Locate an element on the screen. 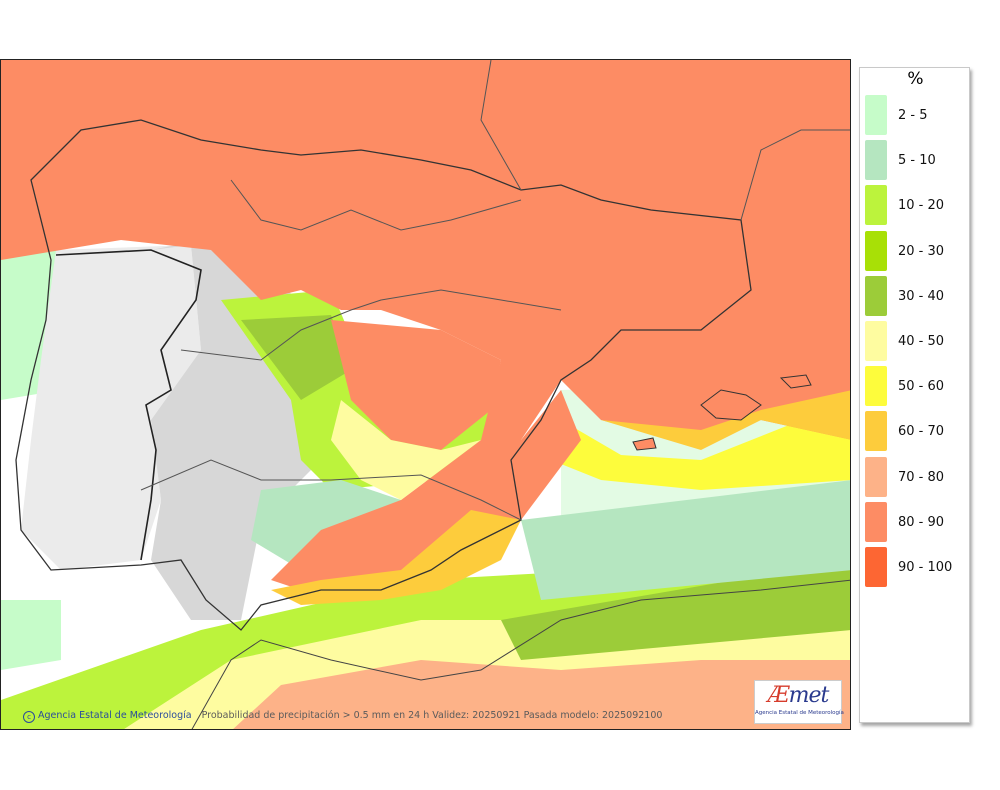 This screenshot has width=1000, height=790. legend-label: 90 - 100 is located at coordinates (925, 567).